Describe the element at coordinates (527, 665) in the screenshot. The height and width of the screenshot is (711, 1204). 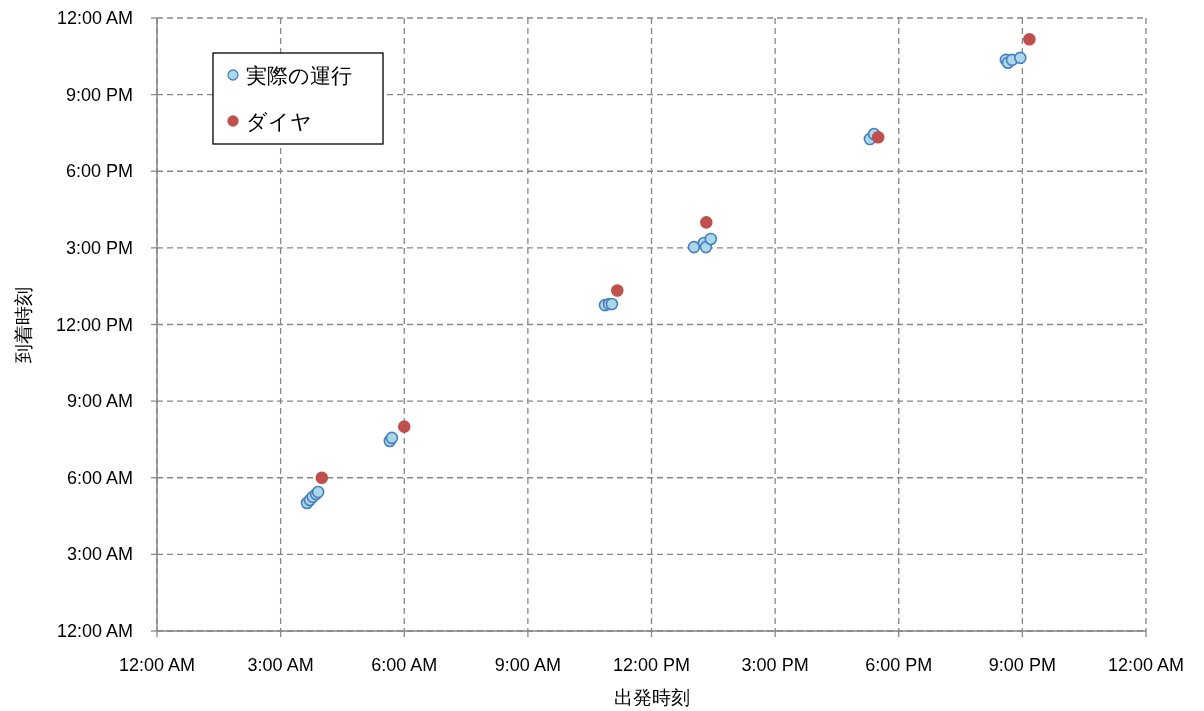
I see `x-tick-label: 9:00 AM` at that location.